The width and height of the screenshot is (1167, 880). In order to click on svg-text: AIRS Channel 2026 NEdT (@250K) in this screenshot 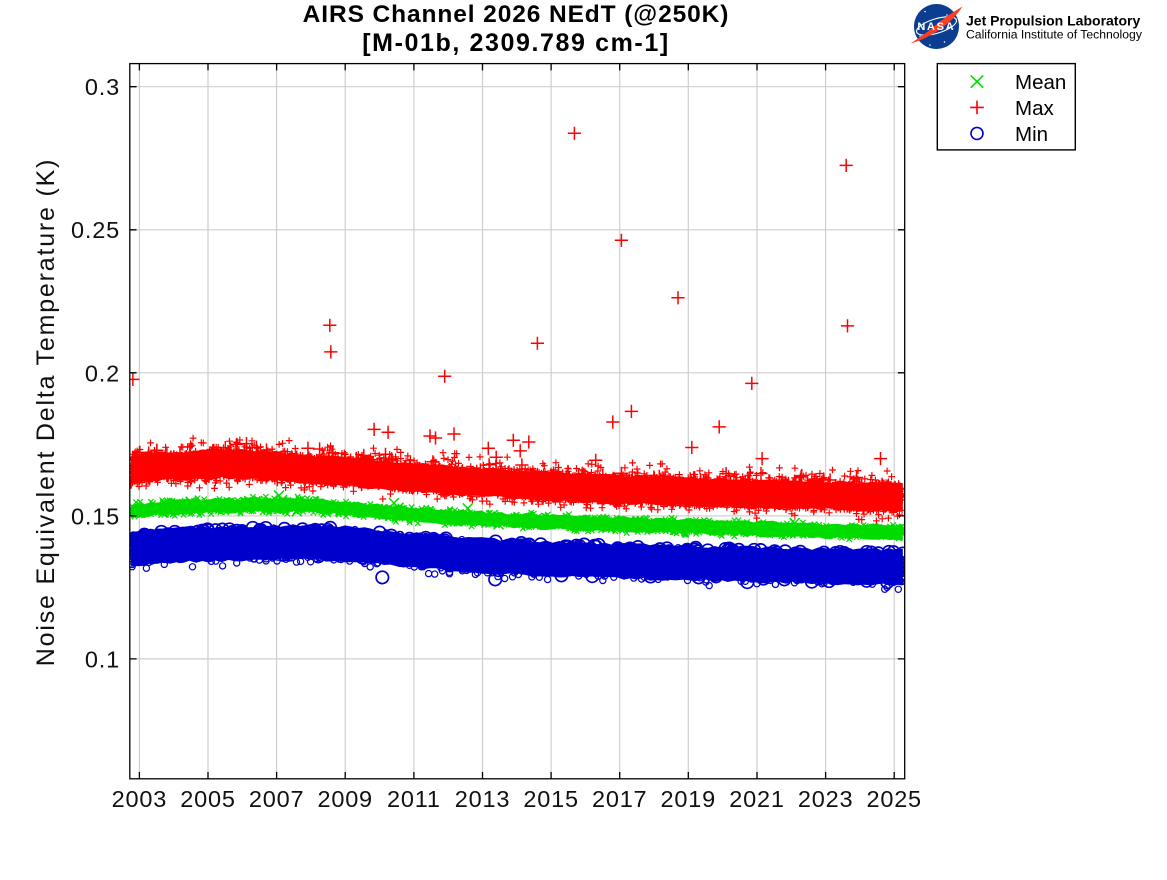, I will do `click(516, 14)`.